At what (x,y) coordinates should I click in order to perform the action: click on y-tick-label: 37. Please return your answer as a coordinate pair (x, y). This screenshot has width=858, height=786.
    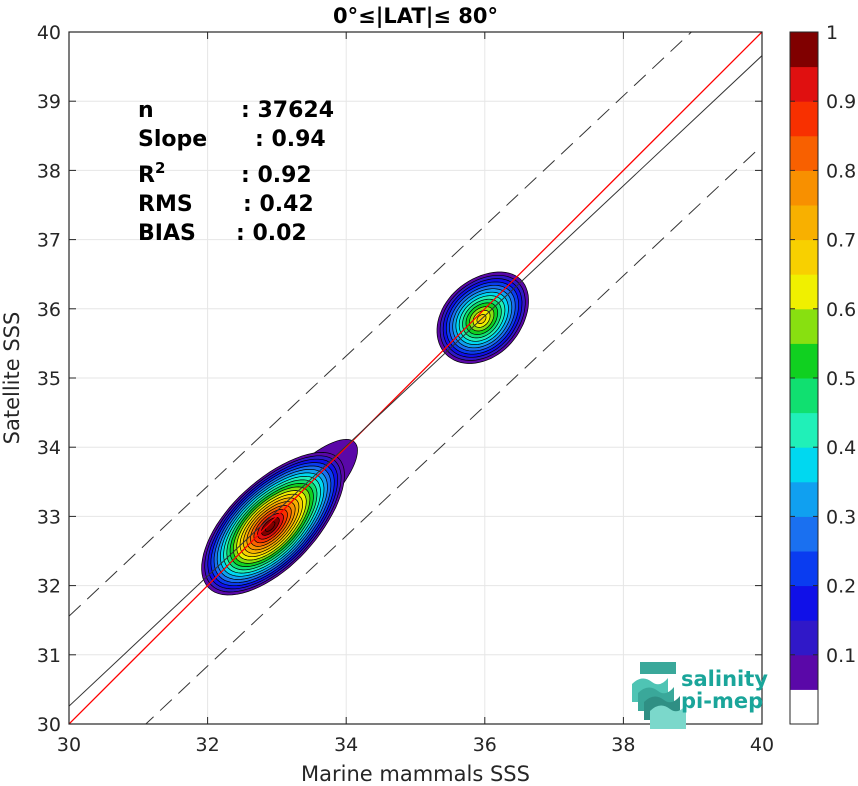
    Looking at the image, I should click on (49, 241).